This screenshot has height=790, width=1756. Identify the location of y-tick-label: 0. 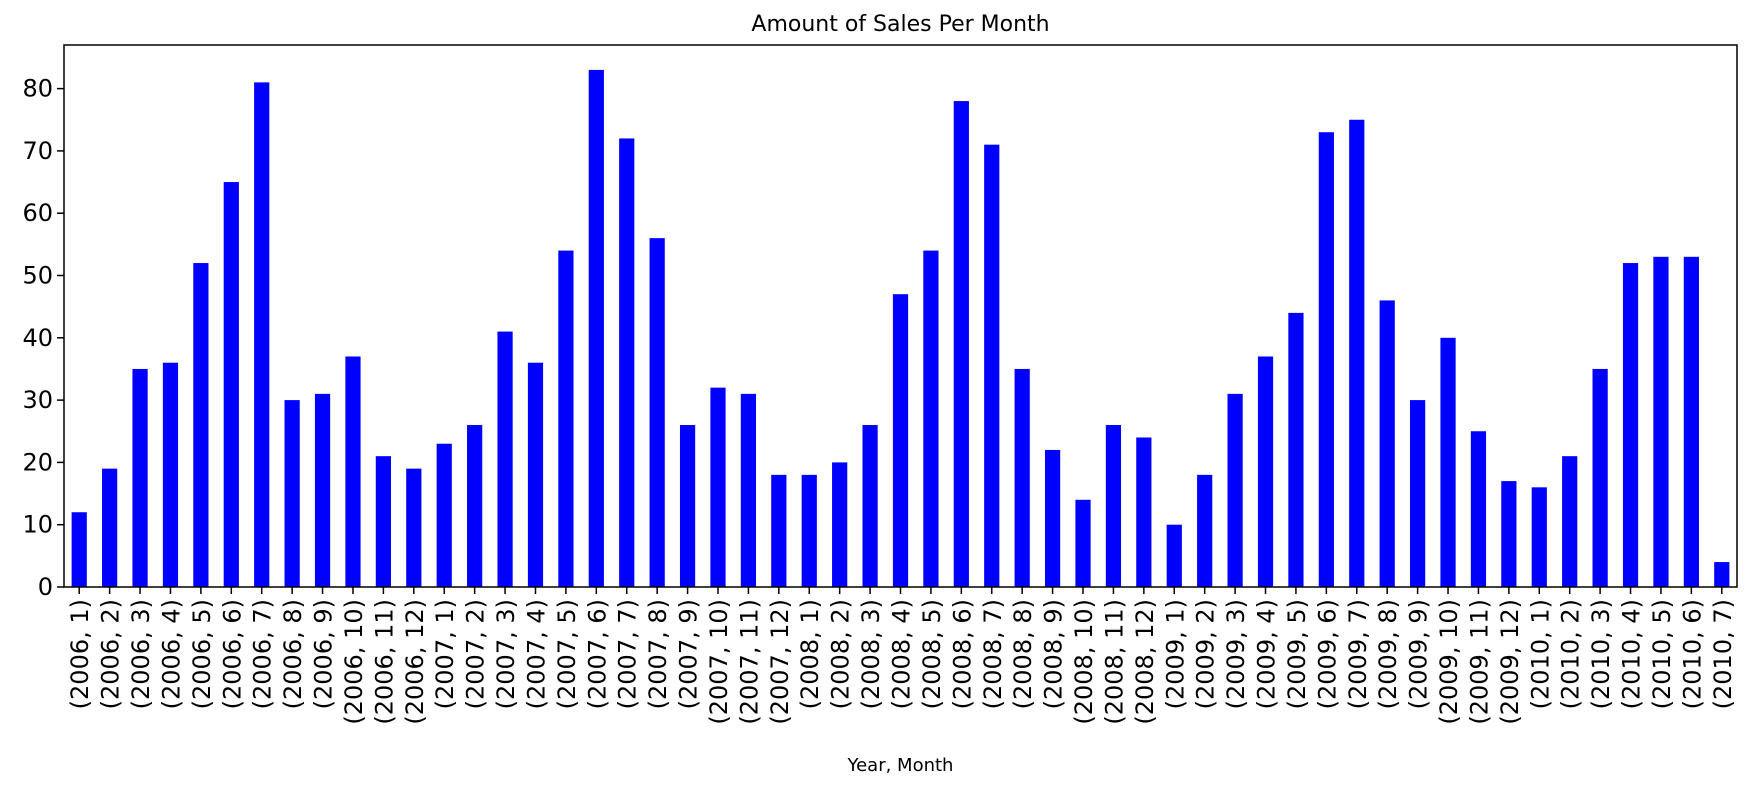
(45, 587).